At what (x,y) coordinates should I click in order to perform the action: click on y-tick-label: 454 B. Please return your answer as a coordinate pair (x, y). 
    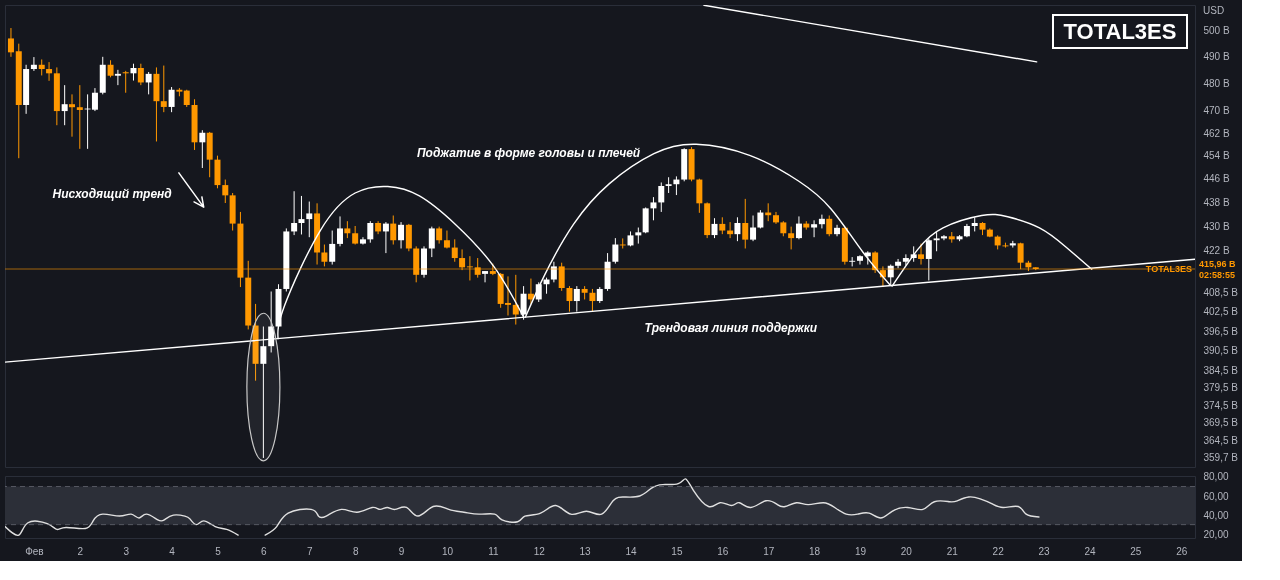
    Looking at the image, I should click on (1216, 156).